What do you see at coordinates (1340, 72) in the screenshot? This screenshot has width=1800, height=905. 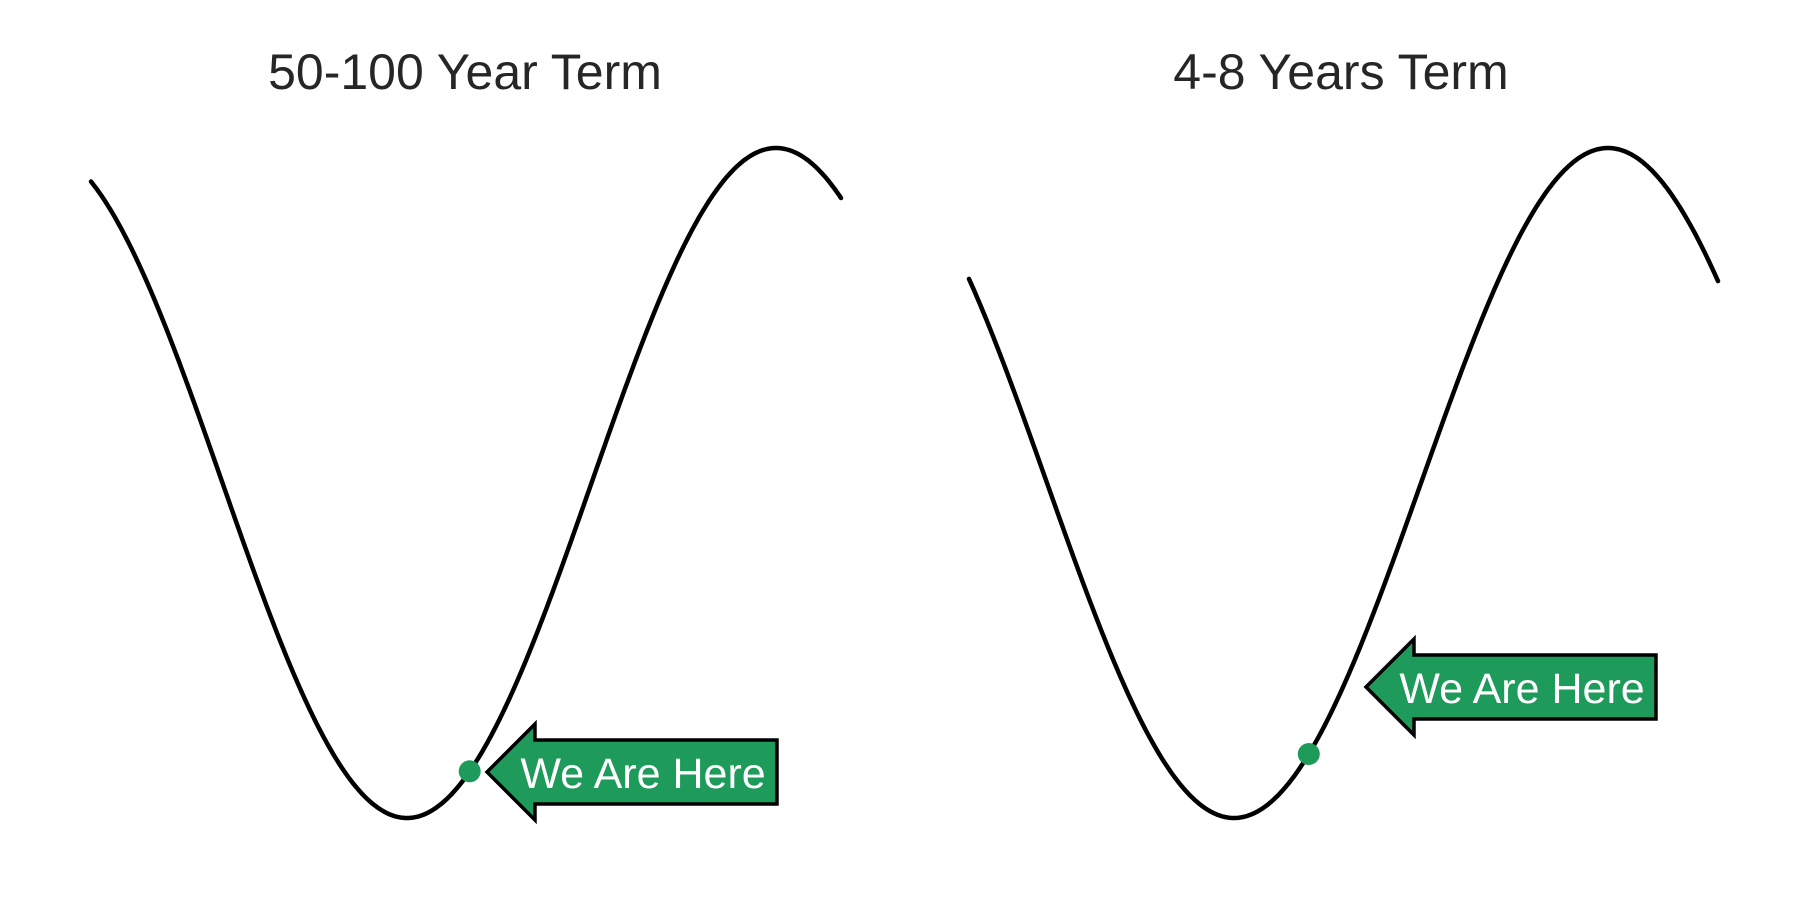 I see `panel-title: 4-8 Years Term` at bounding box center [1340, 72].